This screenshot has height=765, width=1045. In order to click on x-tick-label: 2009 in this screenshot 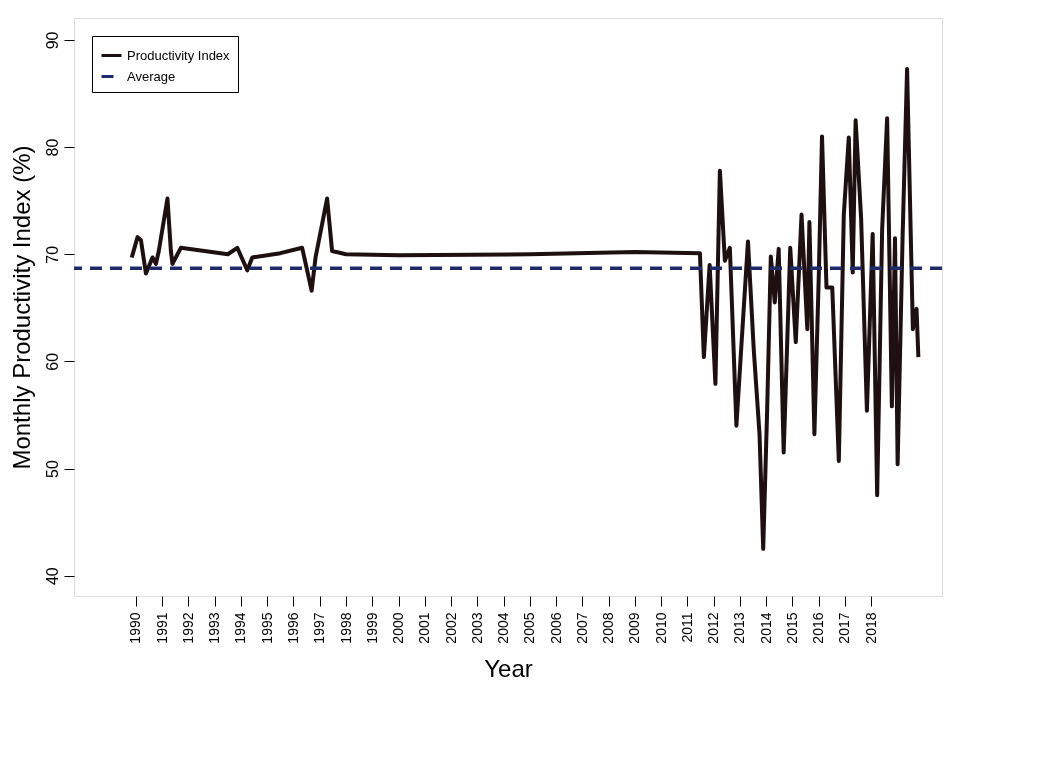, I will do `click(634, 628)`.